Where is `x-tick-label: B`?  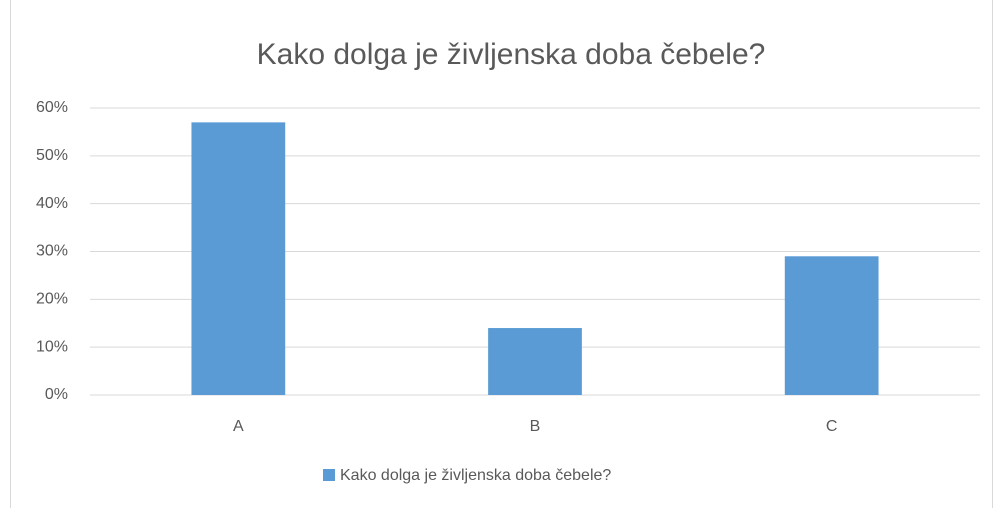
x-tick-label: B is located at coordinates (535, 426).